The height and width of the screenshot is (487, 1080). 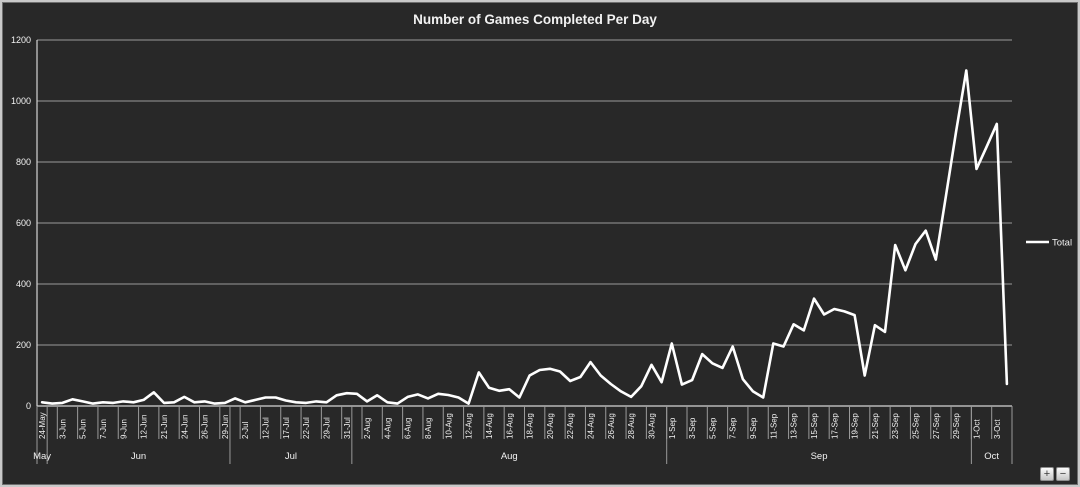 I want to click on x-axis-date-label: 24-Jun, so click(x=184, y=427).